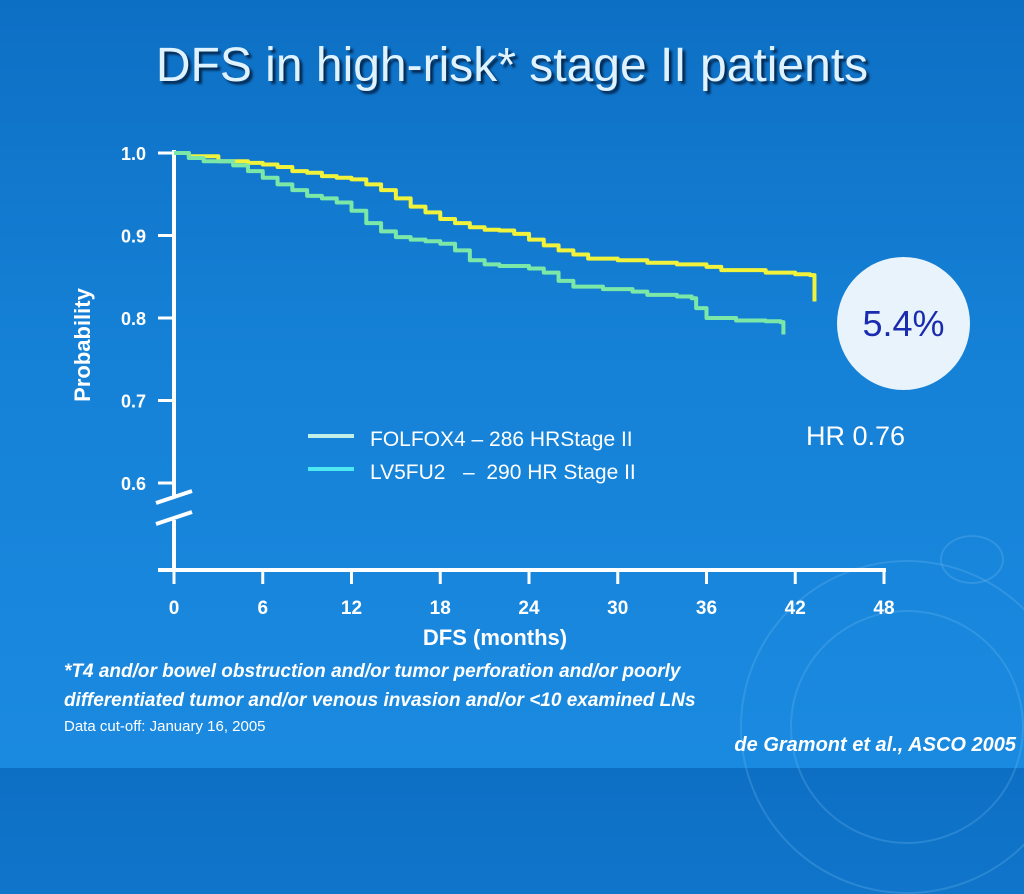  I want to click on y-tick-label: 1.0, so click(133, 154).